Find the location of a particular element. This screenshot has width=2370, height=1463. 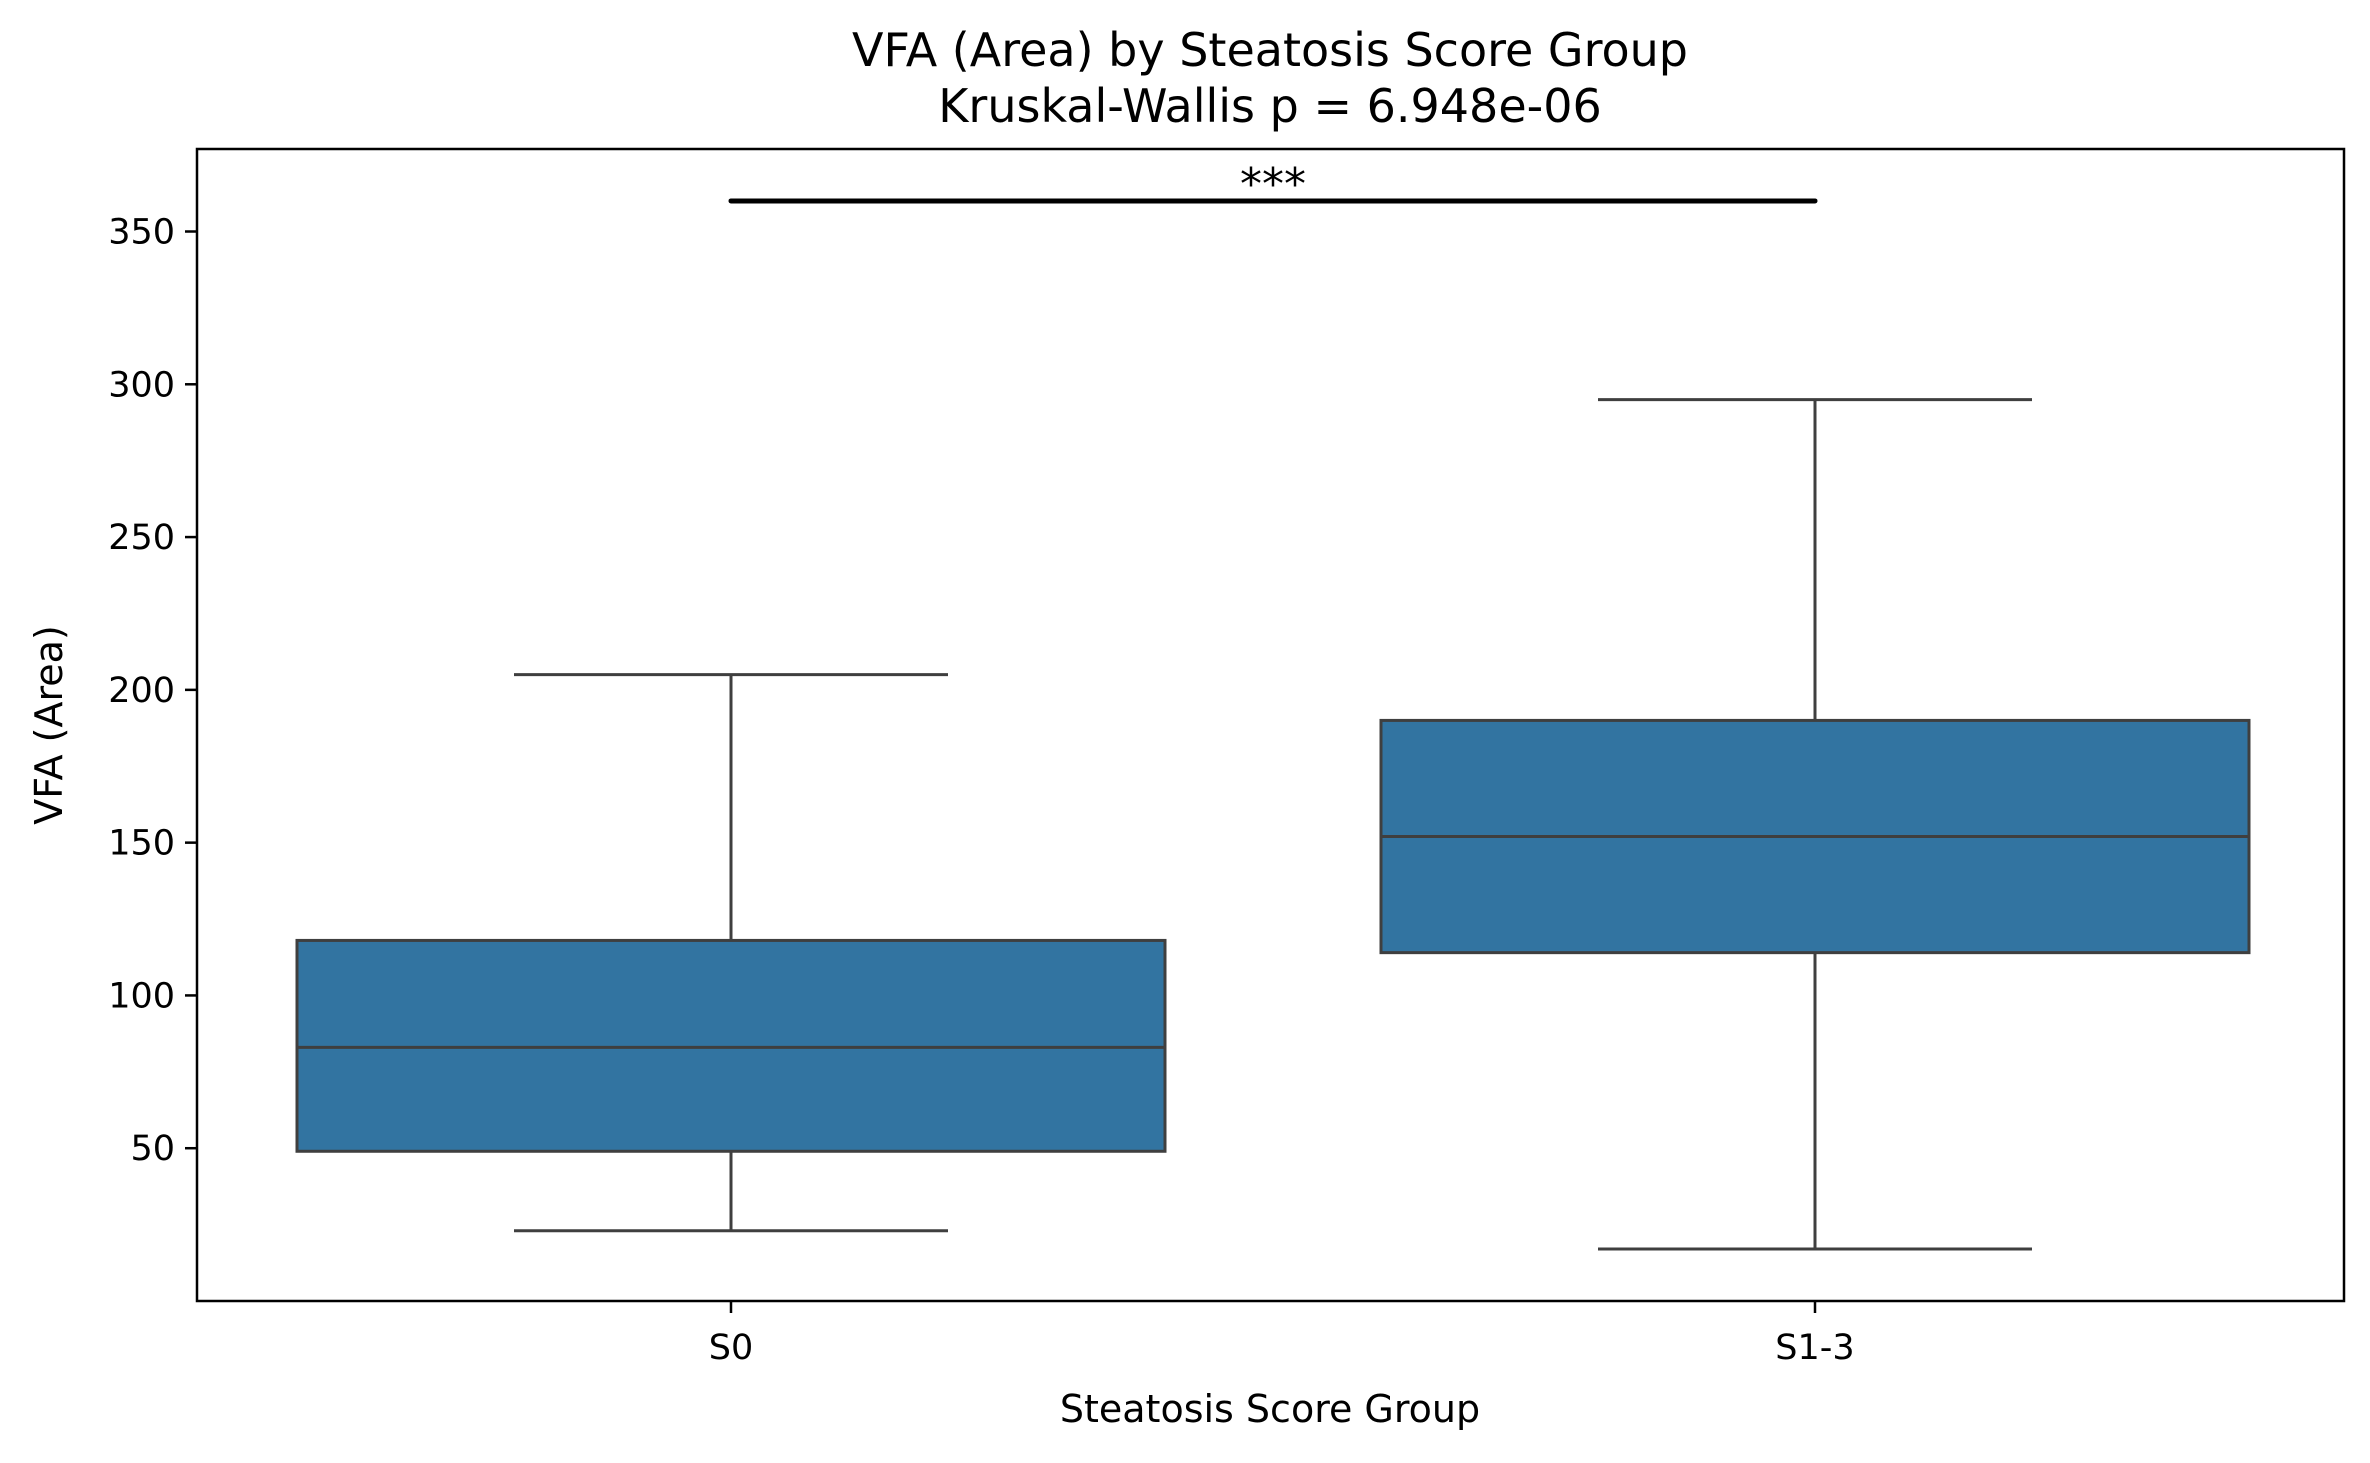

iqr-box is located at coordinates (731, 1045).